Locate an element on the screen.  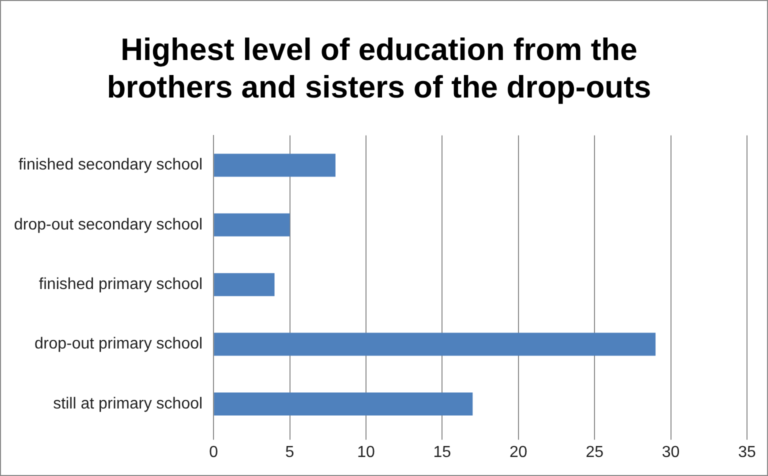
y-tick-label: drop-out primary school is located at coordinates (118, 344).